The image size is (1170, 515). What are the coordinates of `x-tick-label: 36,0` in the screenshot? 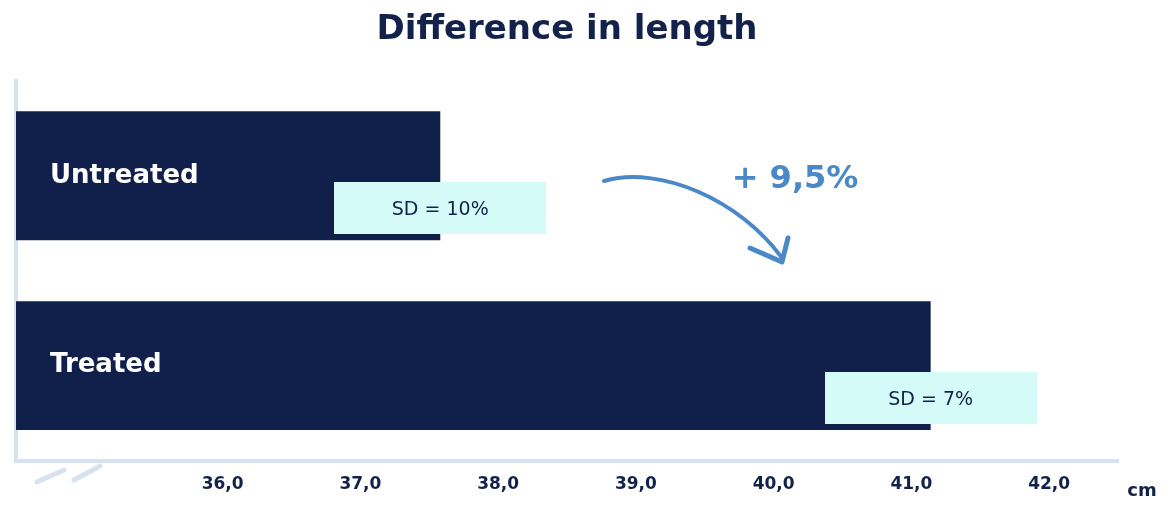 It's located at (222, 483).